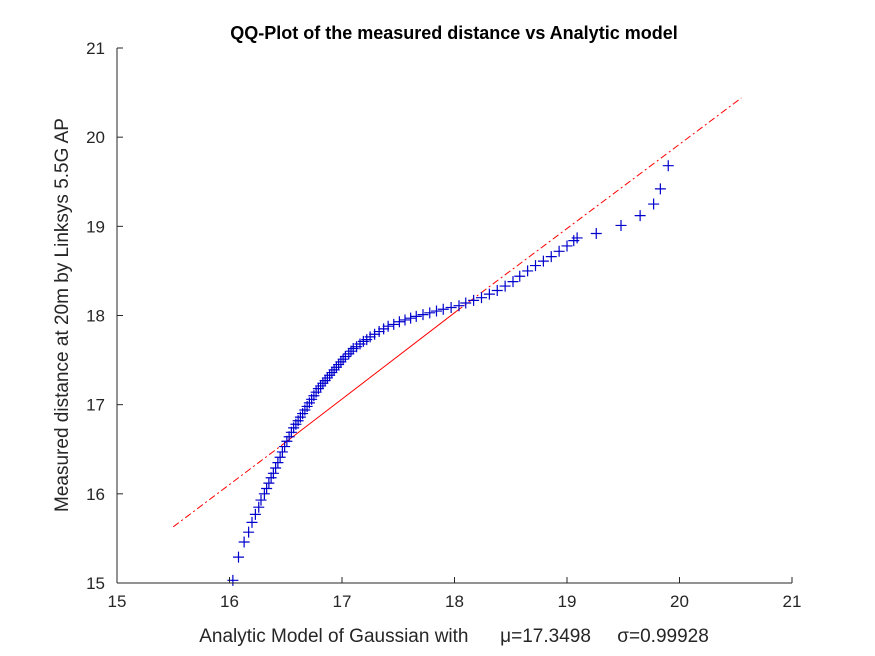 The image size is (875, 656). What do you see at coordinates (95, 316) in the screenshot?
I see `y-tick-label: 18` at bounding box center [95, 316].